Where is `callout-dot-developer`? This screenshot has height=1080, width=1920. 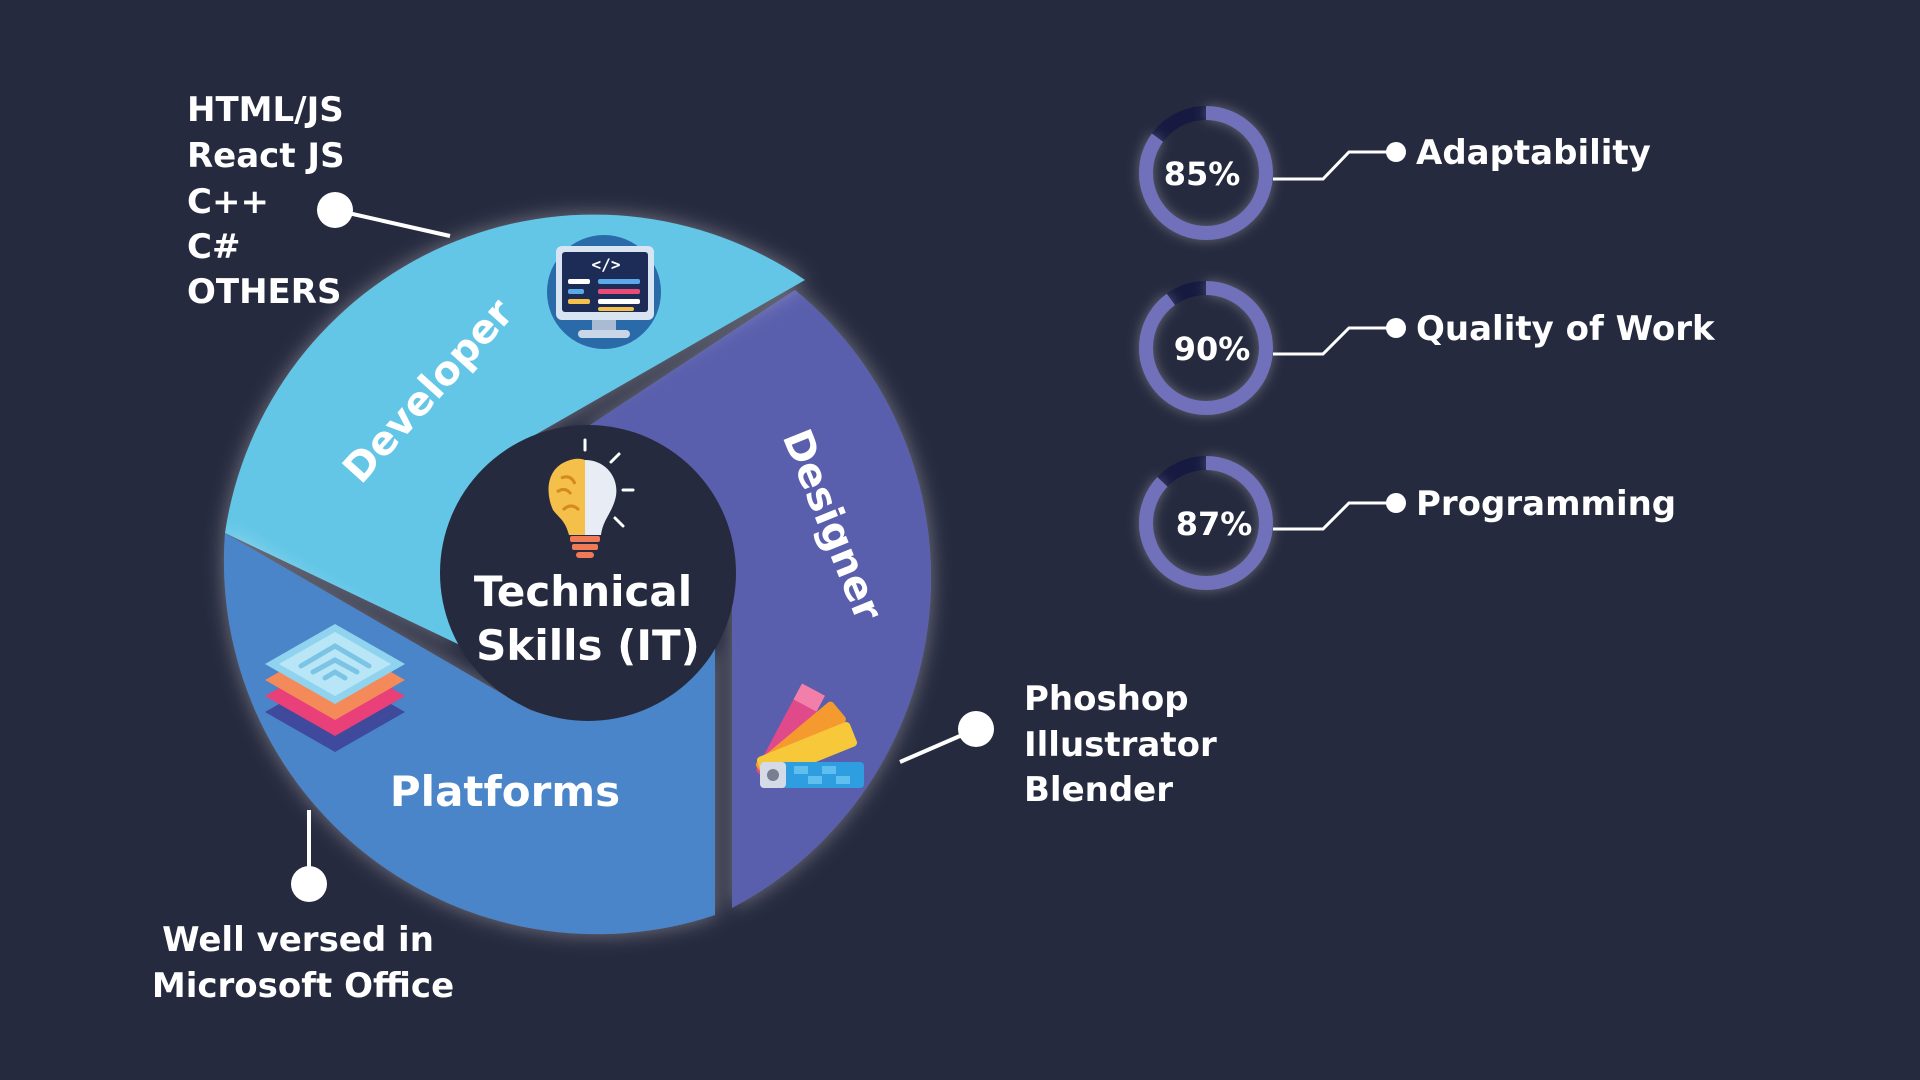 callout-dot-developer is located at coordinates (335, 210).